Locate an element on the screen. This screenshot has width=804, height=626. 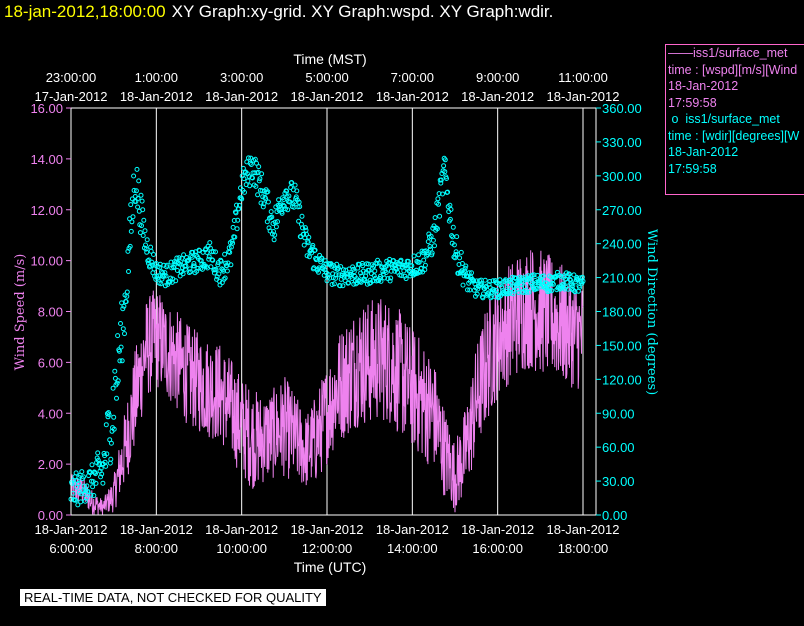
bottom-tick-time: 6:00:00 is located at coordinates (70, 548).